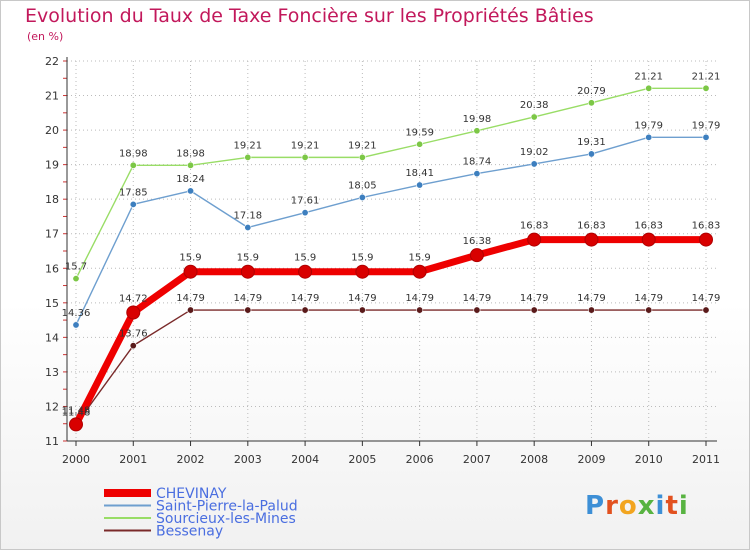  Describe the element at coordinates (52, 61) in the screenshot. I see `y-tick-label: 22` at that location.